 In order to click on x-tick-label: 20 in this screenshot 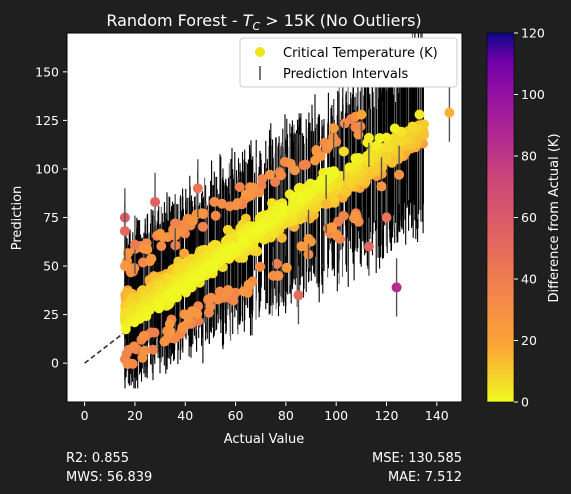, I will do `click(135, 415)`.